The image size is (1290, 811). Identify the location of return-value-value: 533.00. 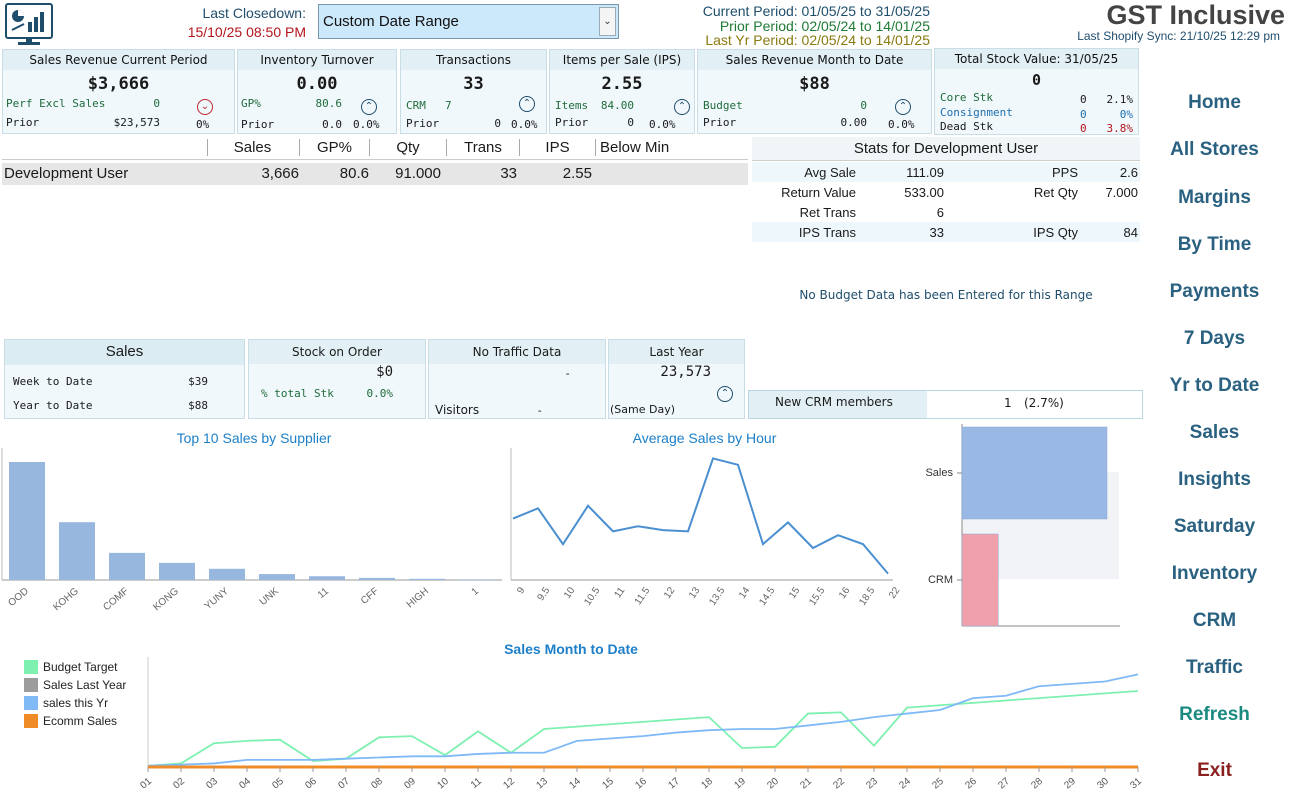
(924, 192).